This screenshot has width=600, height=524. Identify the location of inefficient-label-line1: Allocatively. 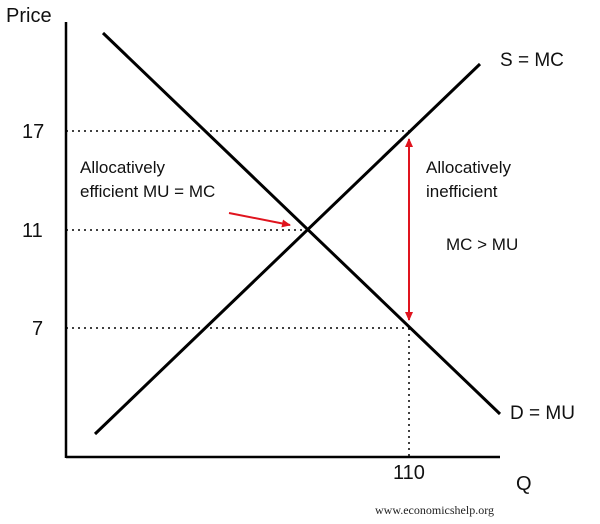
(469, 167).